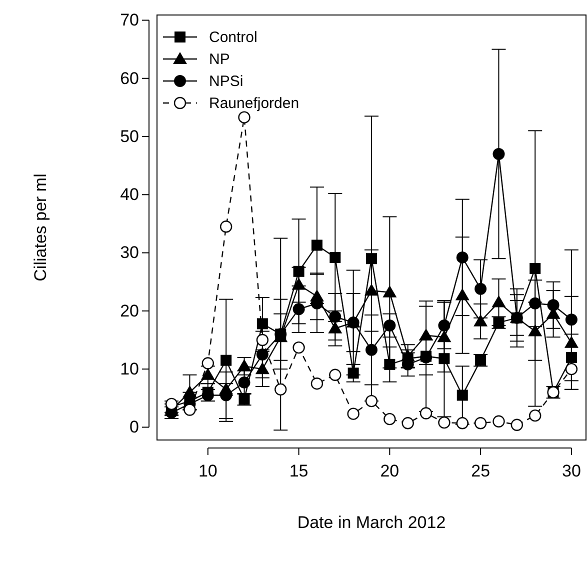 Image resolution: width=588 pixels, height=563 pixels. Describe the element at coordinates (129, 252) in the screenshot. I see `y-tick-label: 30` at that location.